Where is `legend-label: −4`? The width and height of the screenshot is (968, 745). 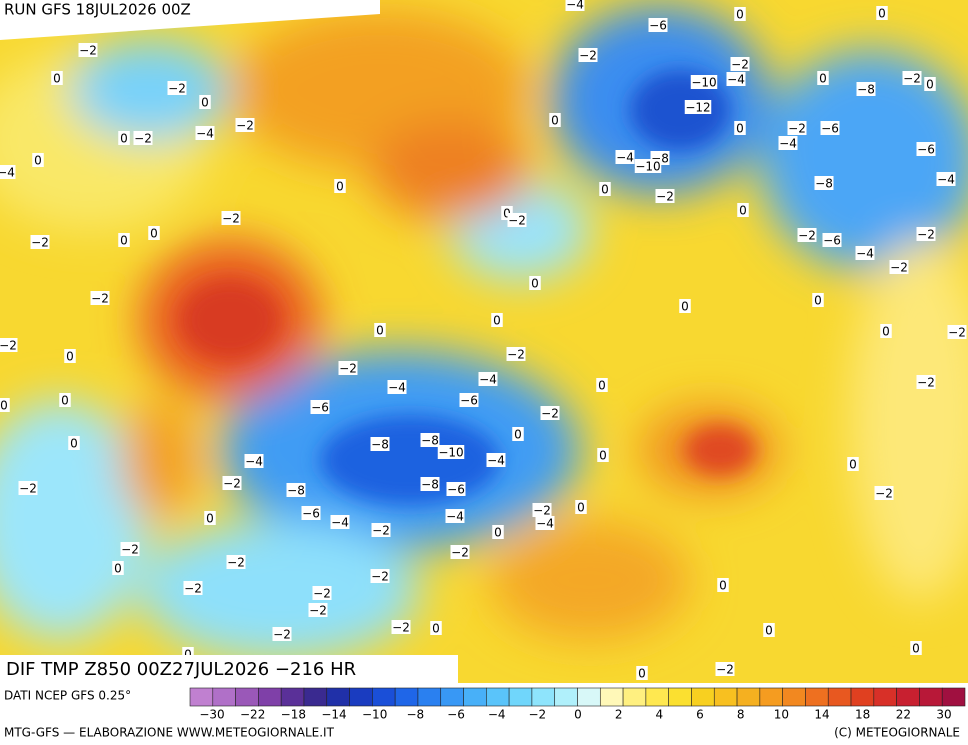 legend-label: −4 is located at coordinates (497, 715).